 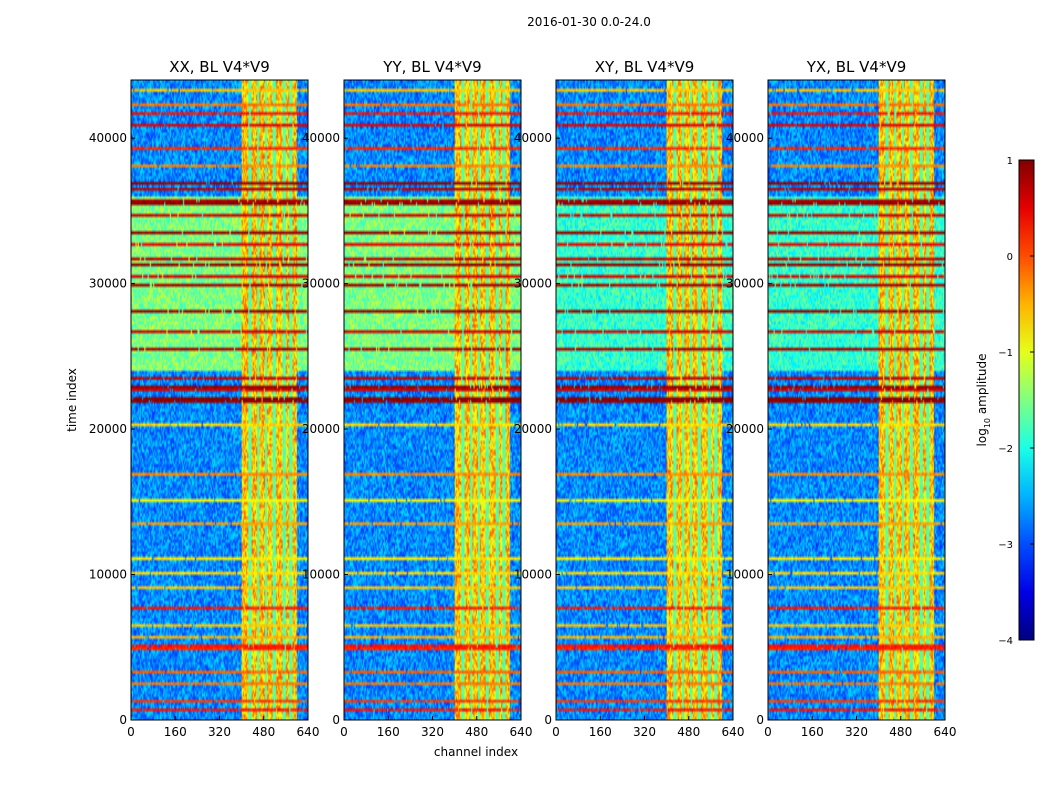 I want to click on panel-title: XY, BL V4*V9, so click(x=645, y=67).